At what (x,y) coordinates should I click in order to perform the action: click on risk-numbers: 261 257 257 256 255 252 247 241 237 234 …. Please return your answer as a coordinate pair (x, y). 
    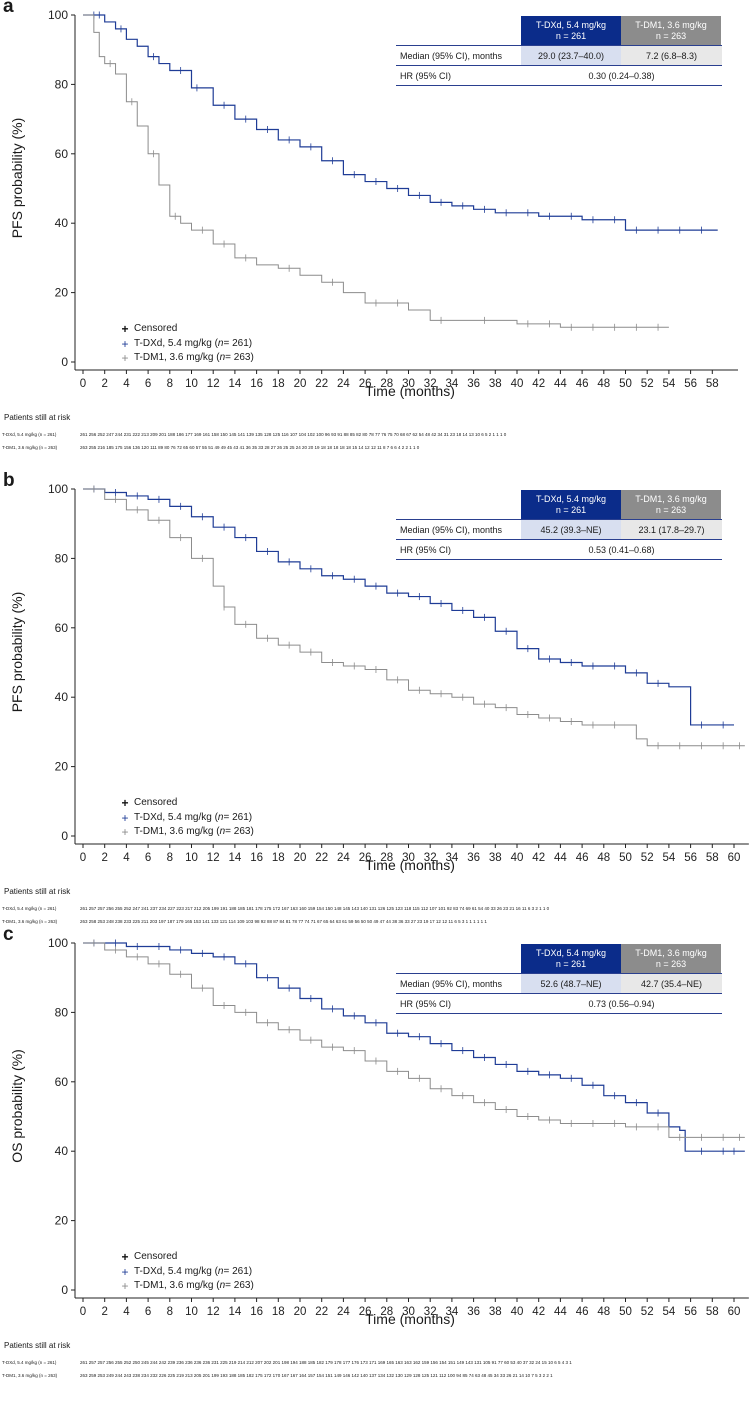
    Looking at the image, I should click on (315, 908).